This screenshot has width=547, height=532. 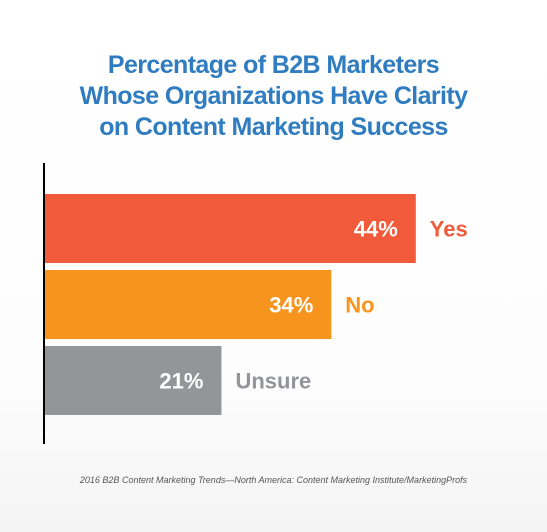 I want to click on value-label-no: 34%, so click(x=291, y=305).